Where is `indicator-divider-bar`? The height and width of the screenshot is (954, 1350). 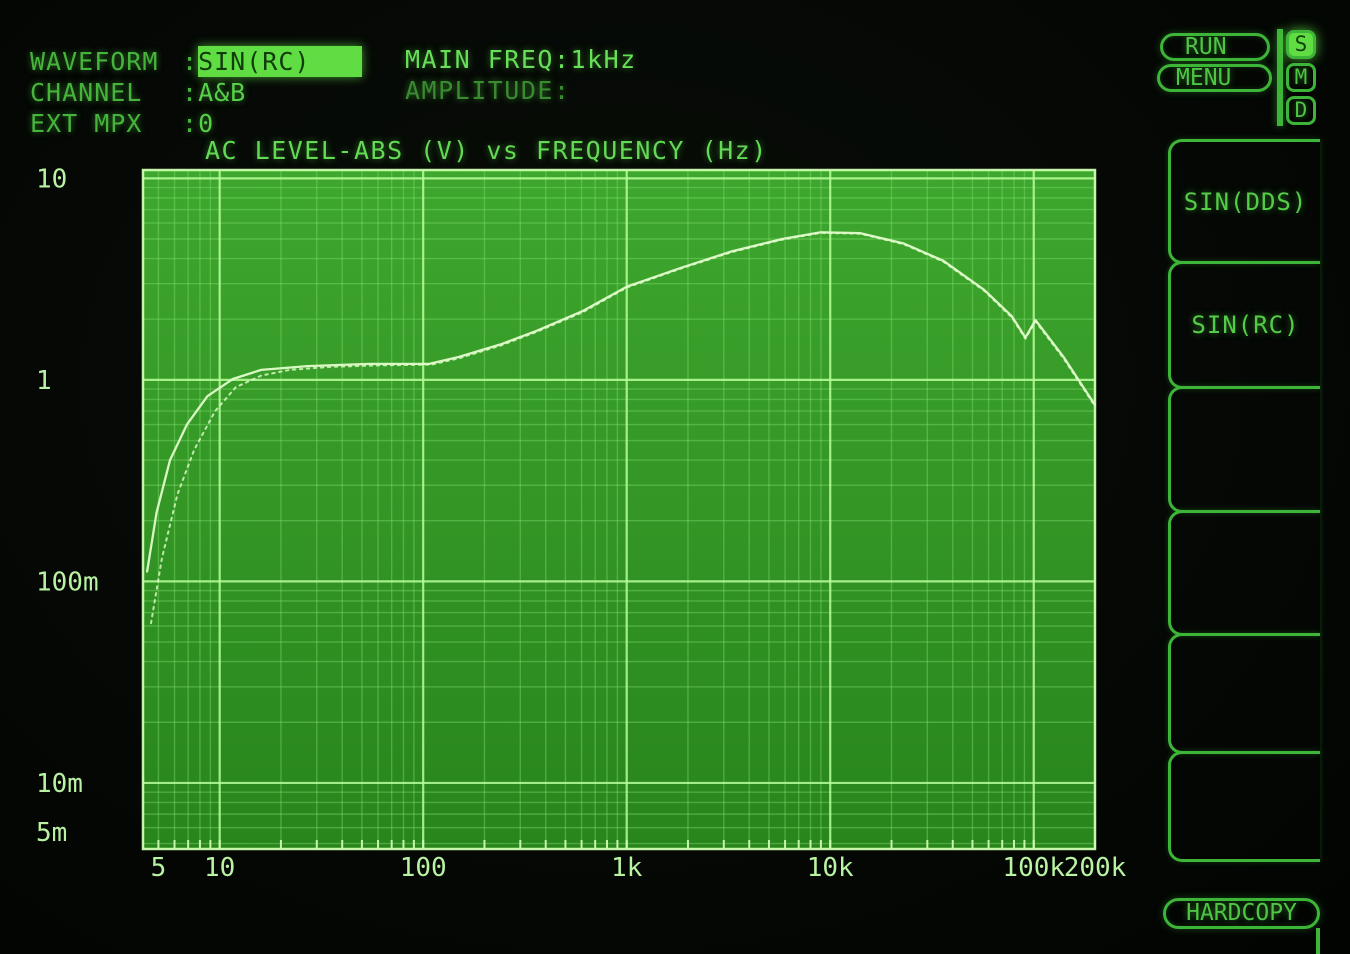 indicator-divider-bar is located at coordinates (1280, 77).